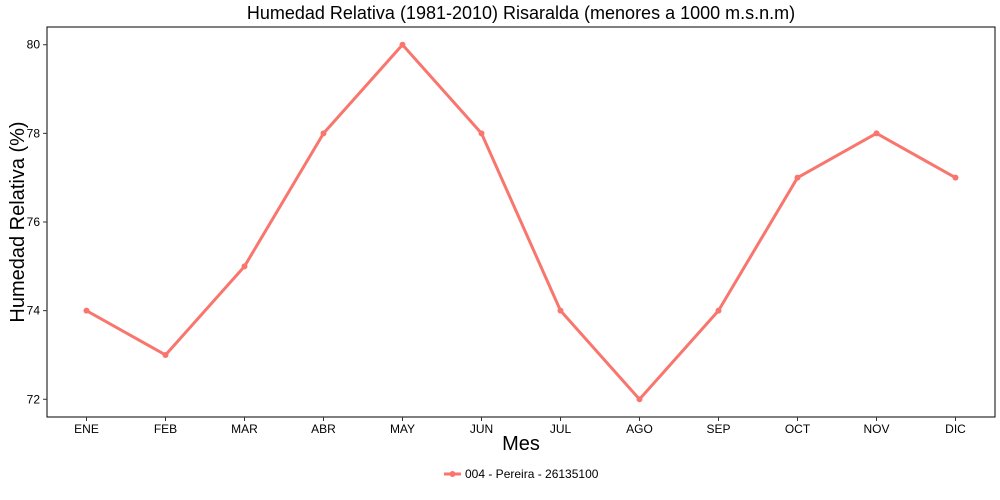  I want to click on y-tick-label: 78, so click(34, 133).